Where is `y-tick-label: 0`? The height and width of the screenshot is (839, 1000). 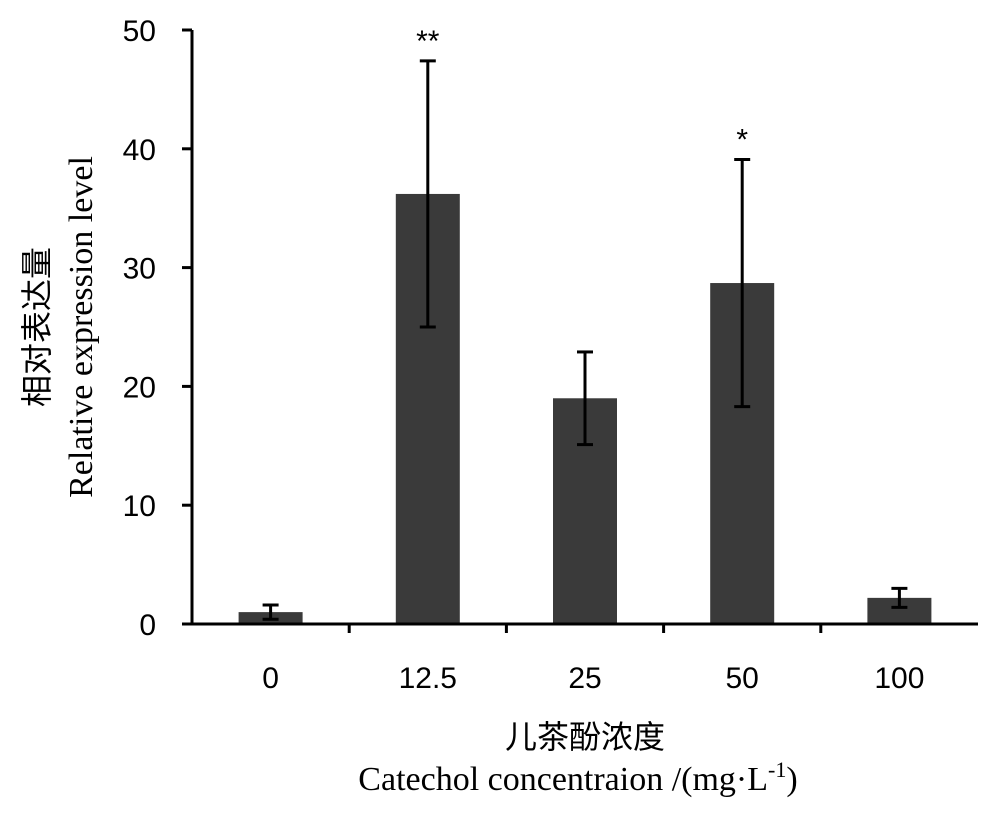
y-tick-label: 0 is located at coordinates (147, 625).